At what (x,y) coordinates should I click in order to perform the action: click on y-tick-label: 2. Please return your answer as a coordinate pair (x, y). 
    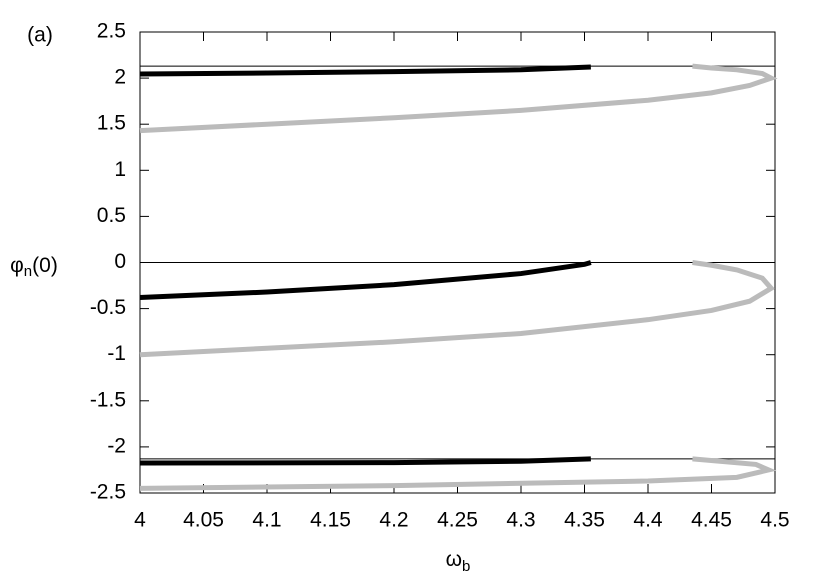
    Looking at the image, I should click on (120, 77).